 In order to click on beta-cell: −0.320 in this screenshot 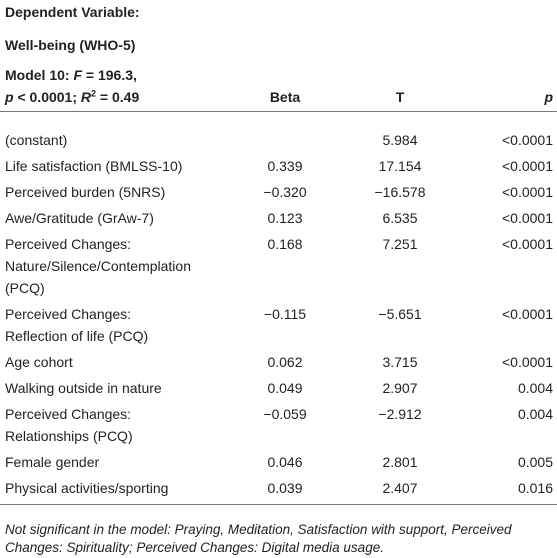, I will do `click(285, 192)`.